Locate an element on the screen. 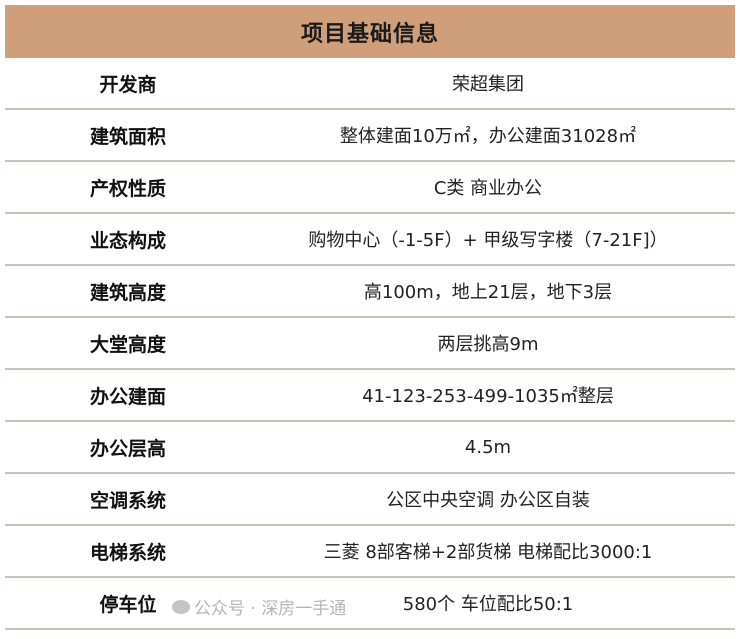 The image size is (740, 639). row-value: 三菱 8部客梯+2部货梯 电梯配比3000:1 is located at coordinates (488, 552).